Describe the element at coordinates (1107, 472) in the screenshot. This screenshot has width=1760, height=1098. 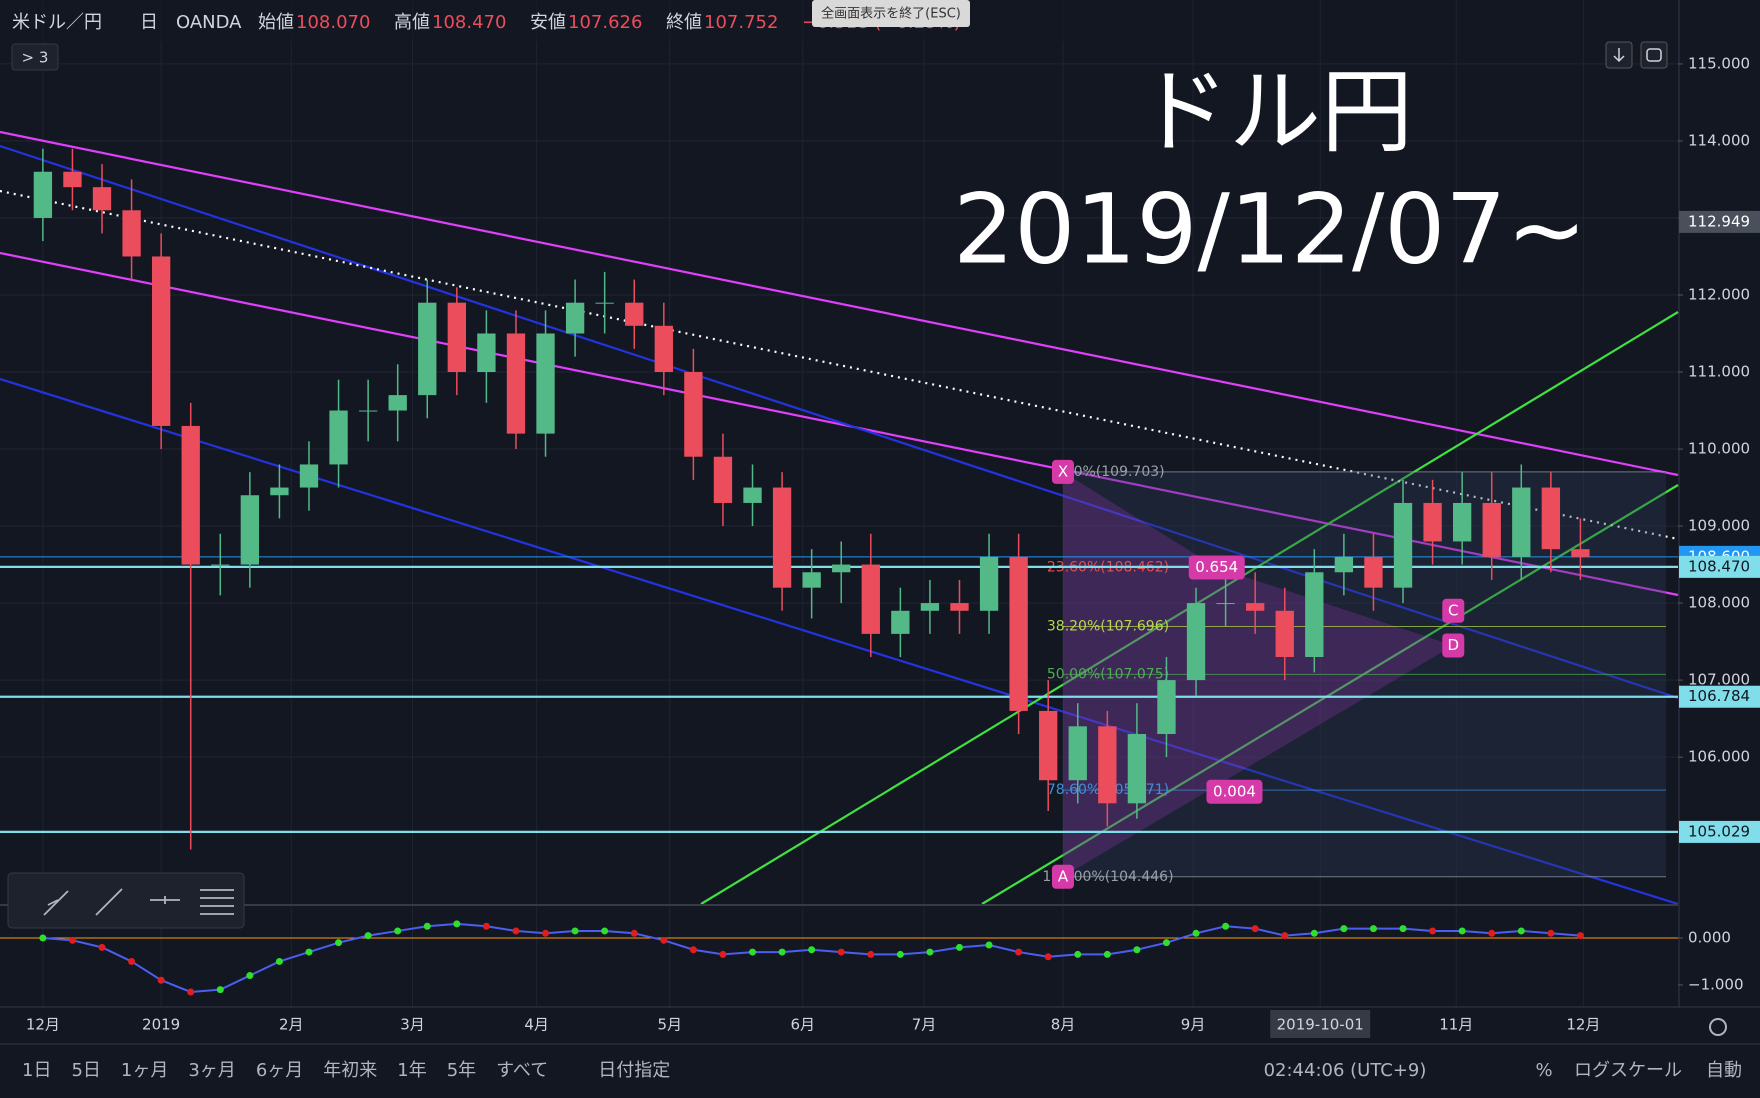
I see `fib-label: 0.00%(109.703)` at that location.